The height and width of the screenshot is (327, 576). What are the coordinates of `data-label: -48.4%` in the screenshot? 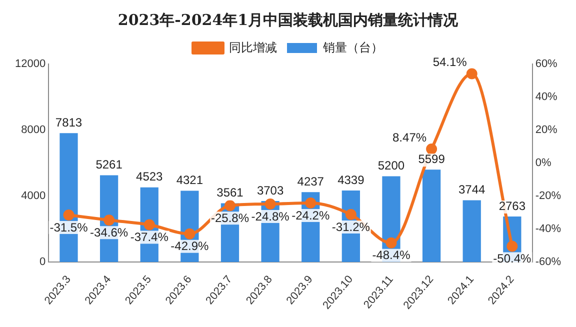 It's located at (391, 255).